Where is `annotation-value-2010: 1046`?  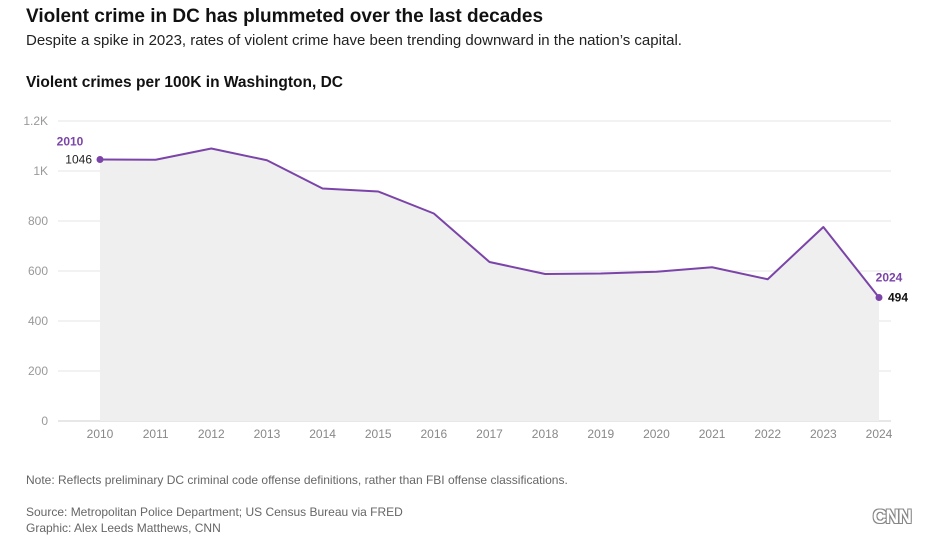
annotation-value-2010: 1046 is located at coordinates (78, 160).